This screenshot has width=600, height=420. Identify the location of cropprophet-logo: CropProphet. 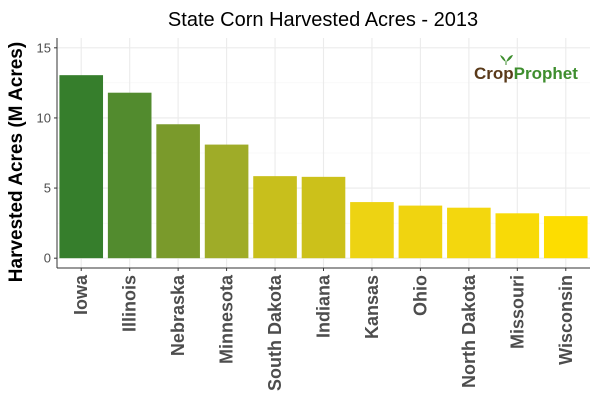
(526, 69).